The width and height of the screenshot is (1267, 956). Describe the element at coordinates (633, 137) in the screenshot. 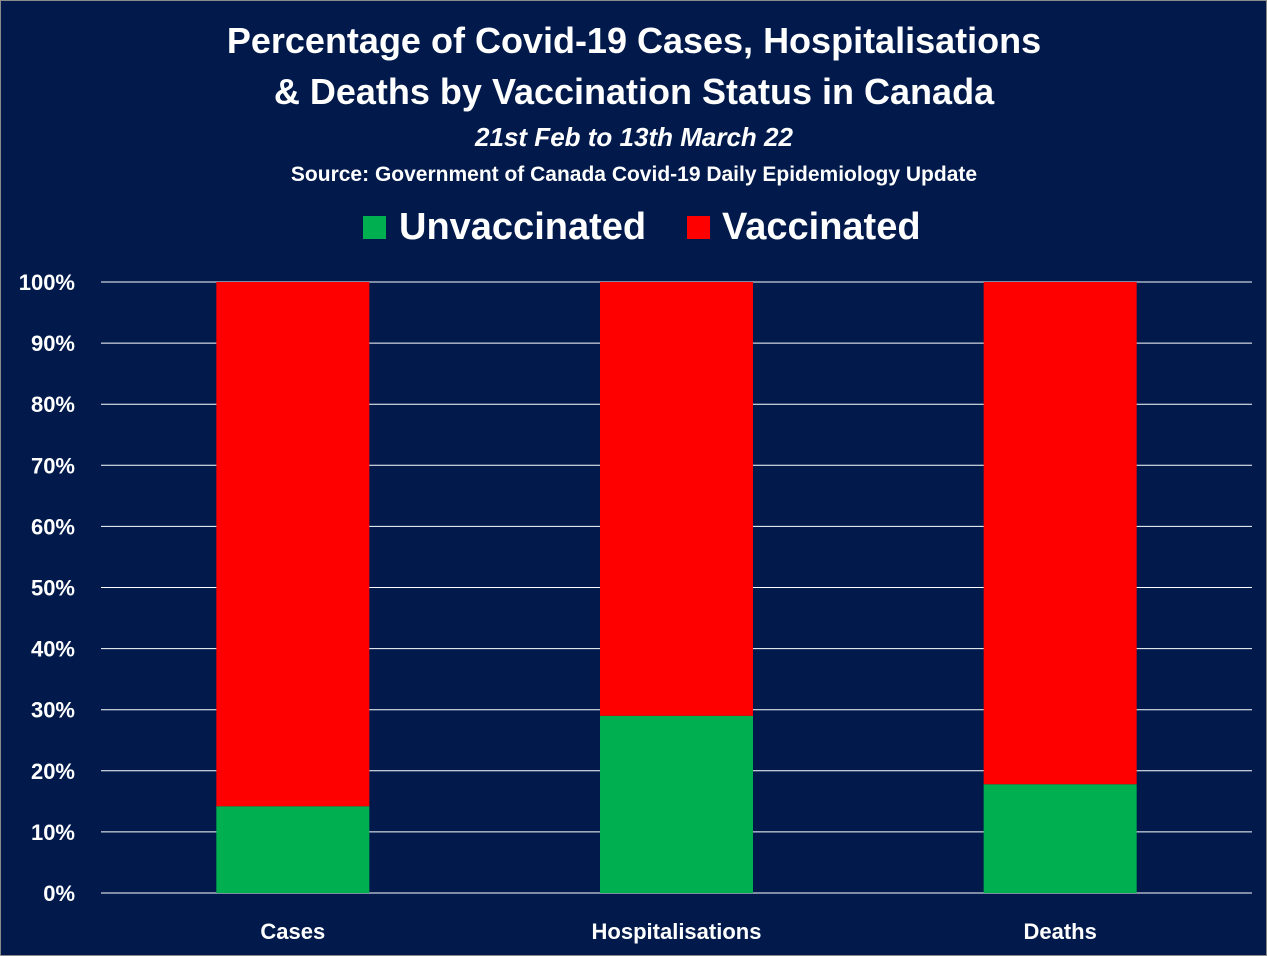

I see `chart-subtitle: 21st Feb to 13th March 22` at that location.